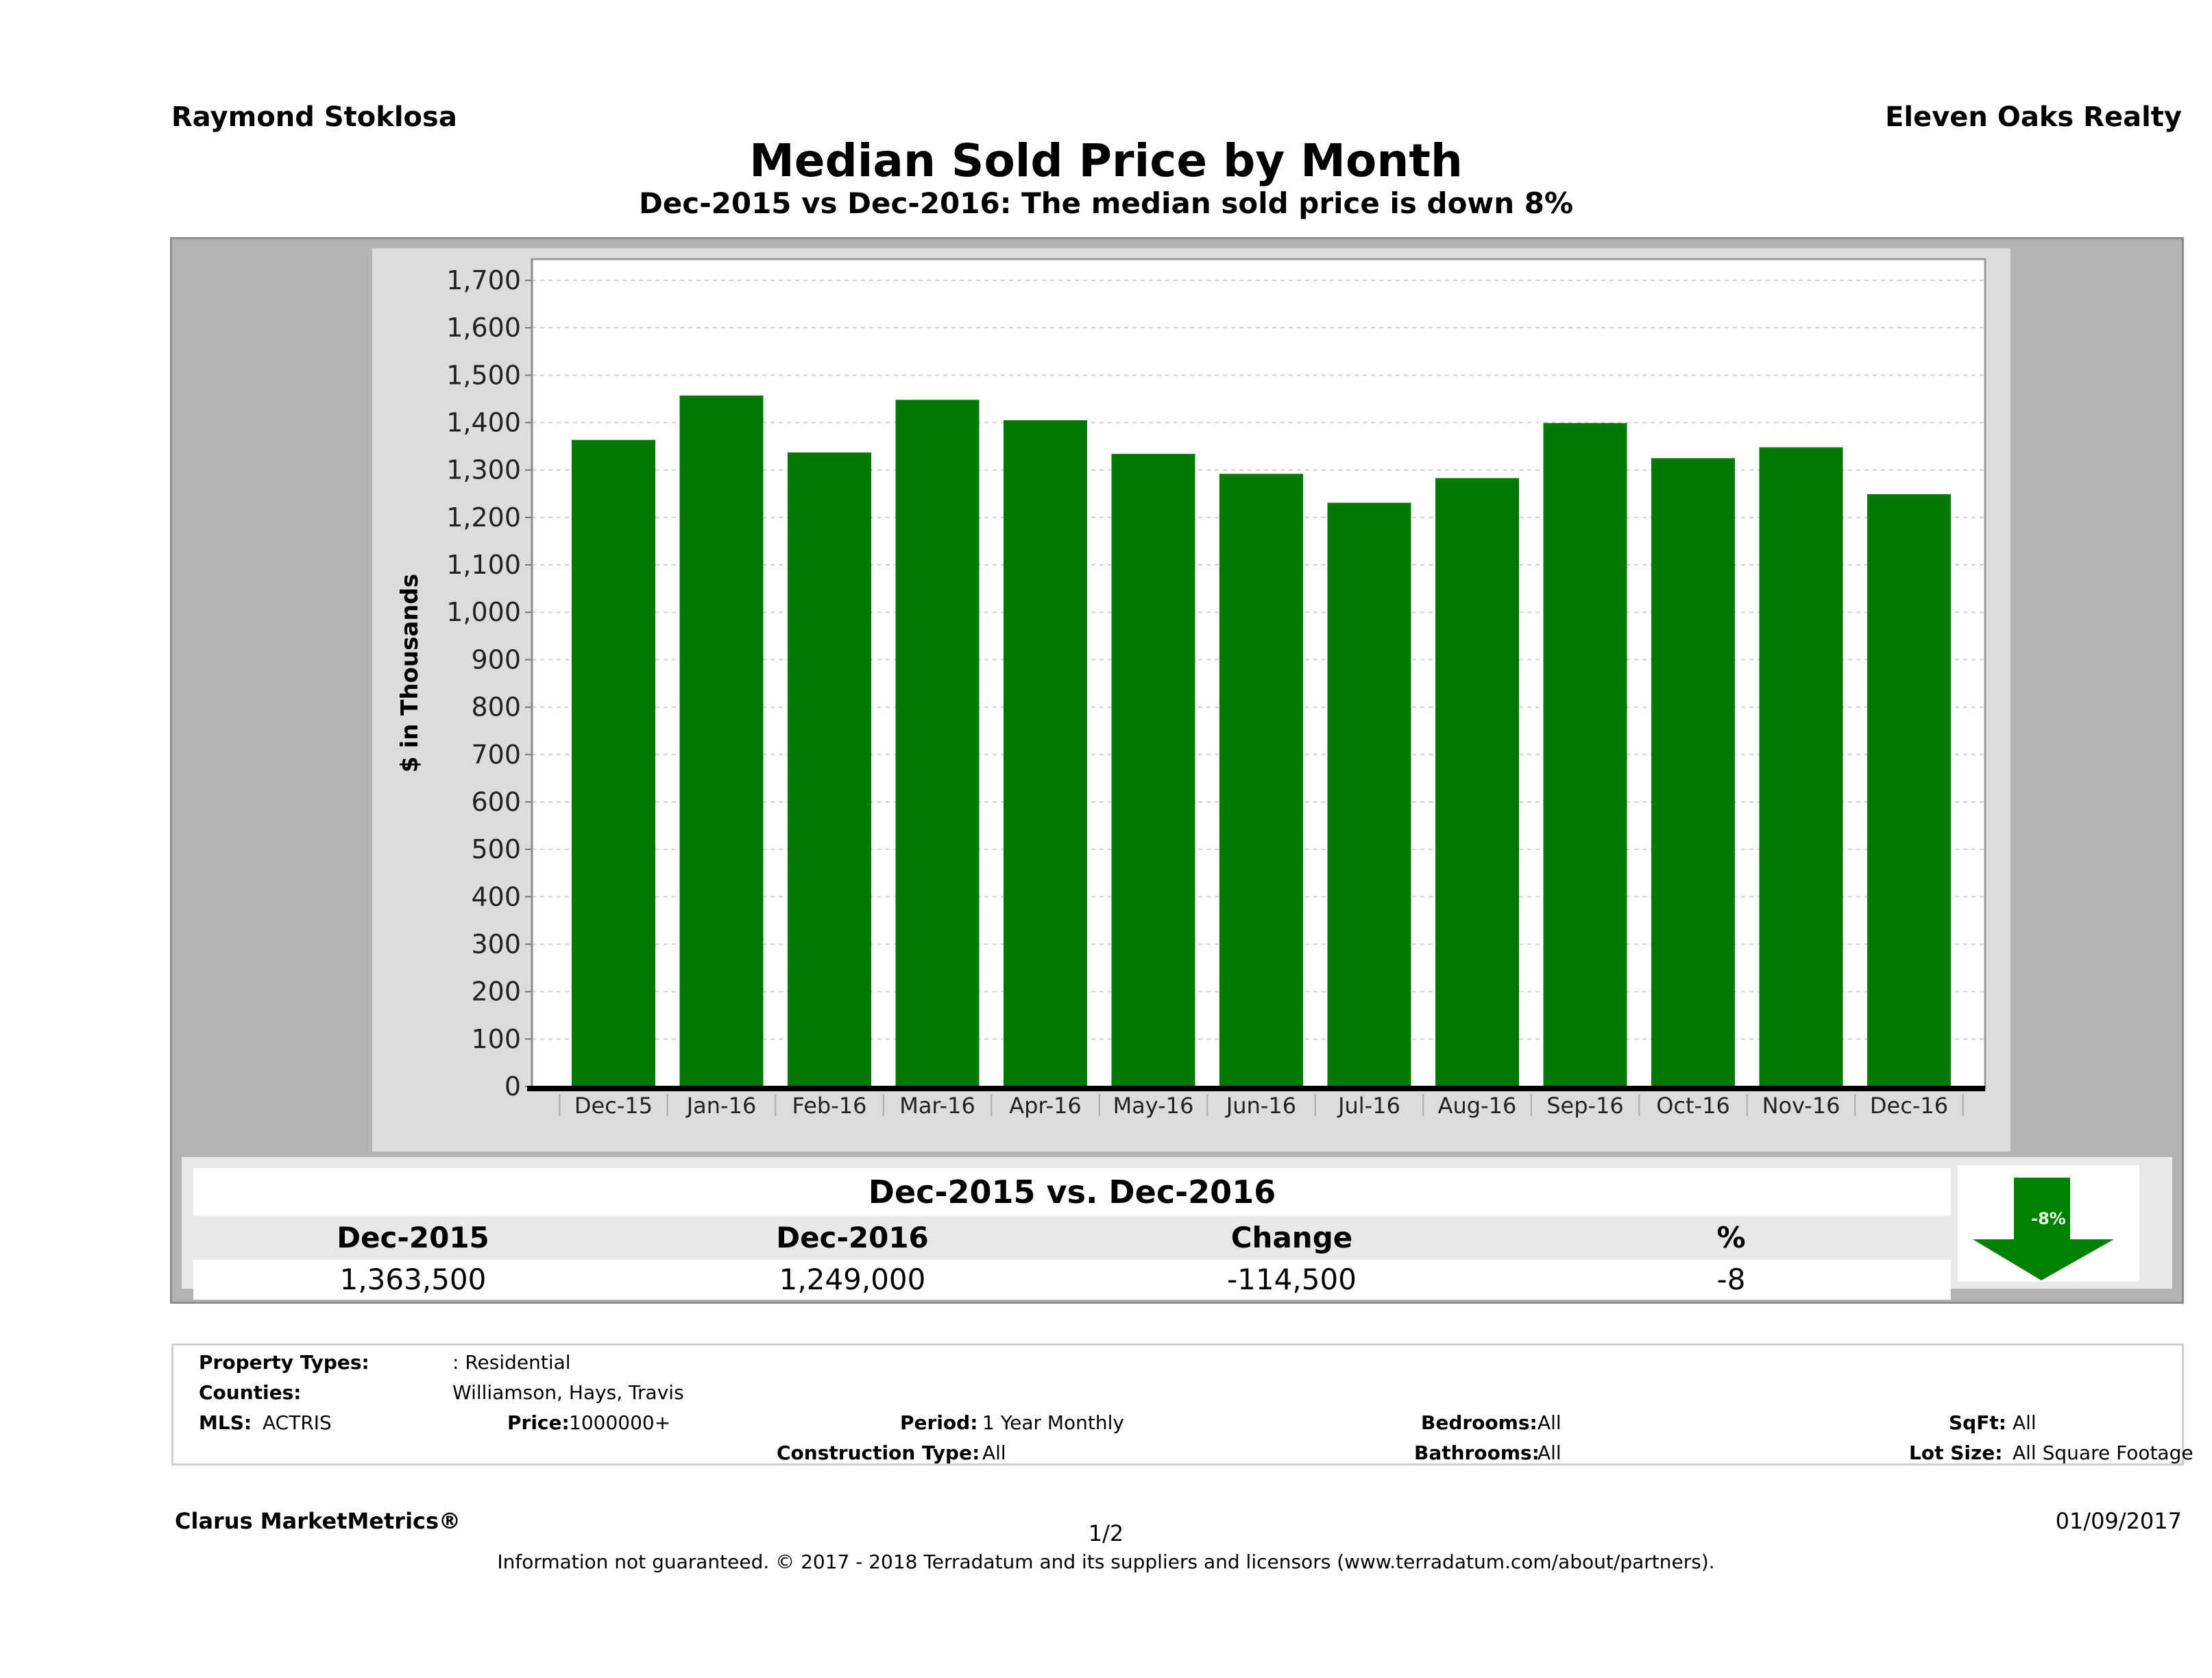 This screenshot has height=1678, width=2212. Describe the element at coordinates (879, 1453) in the screenshot. I see `construction-type-label: Construction Type:` at that location.